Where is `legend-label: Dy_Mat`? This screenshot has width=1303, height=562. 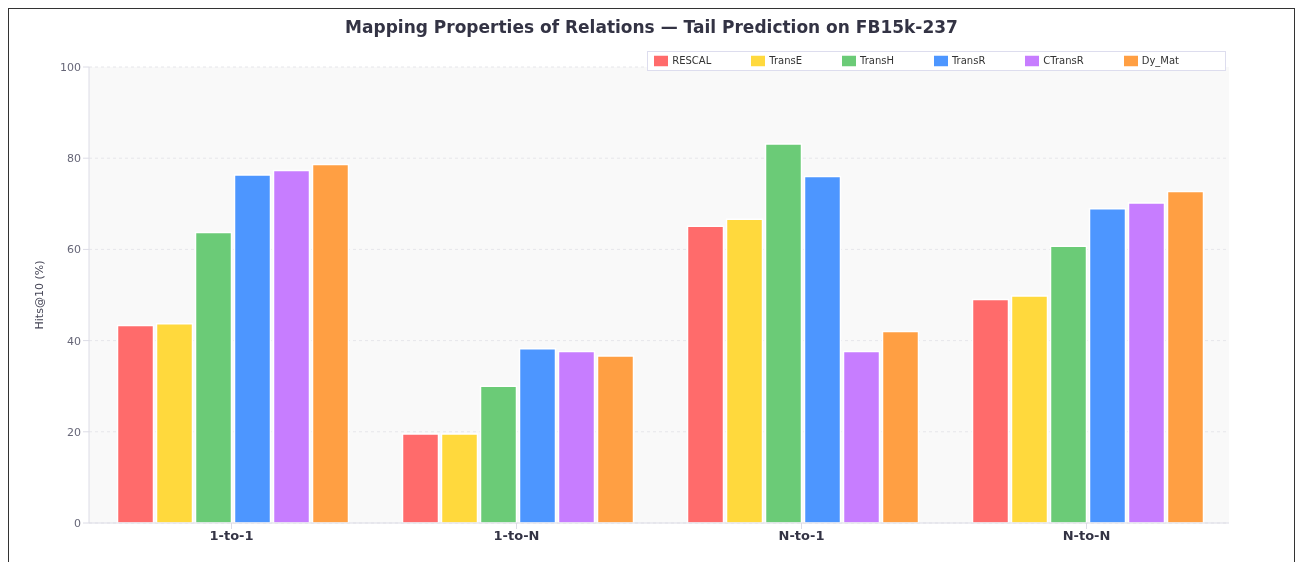
legend-label: Dy_Mat is located at coordinates (1160, 60).